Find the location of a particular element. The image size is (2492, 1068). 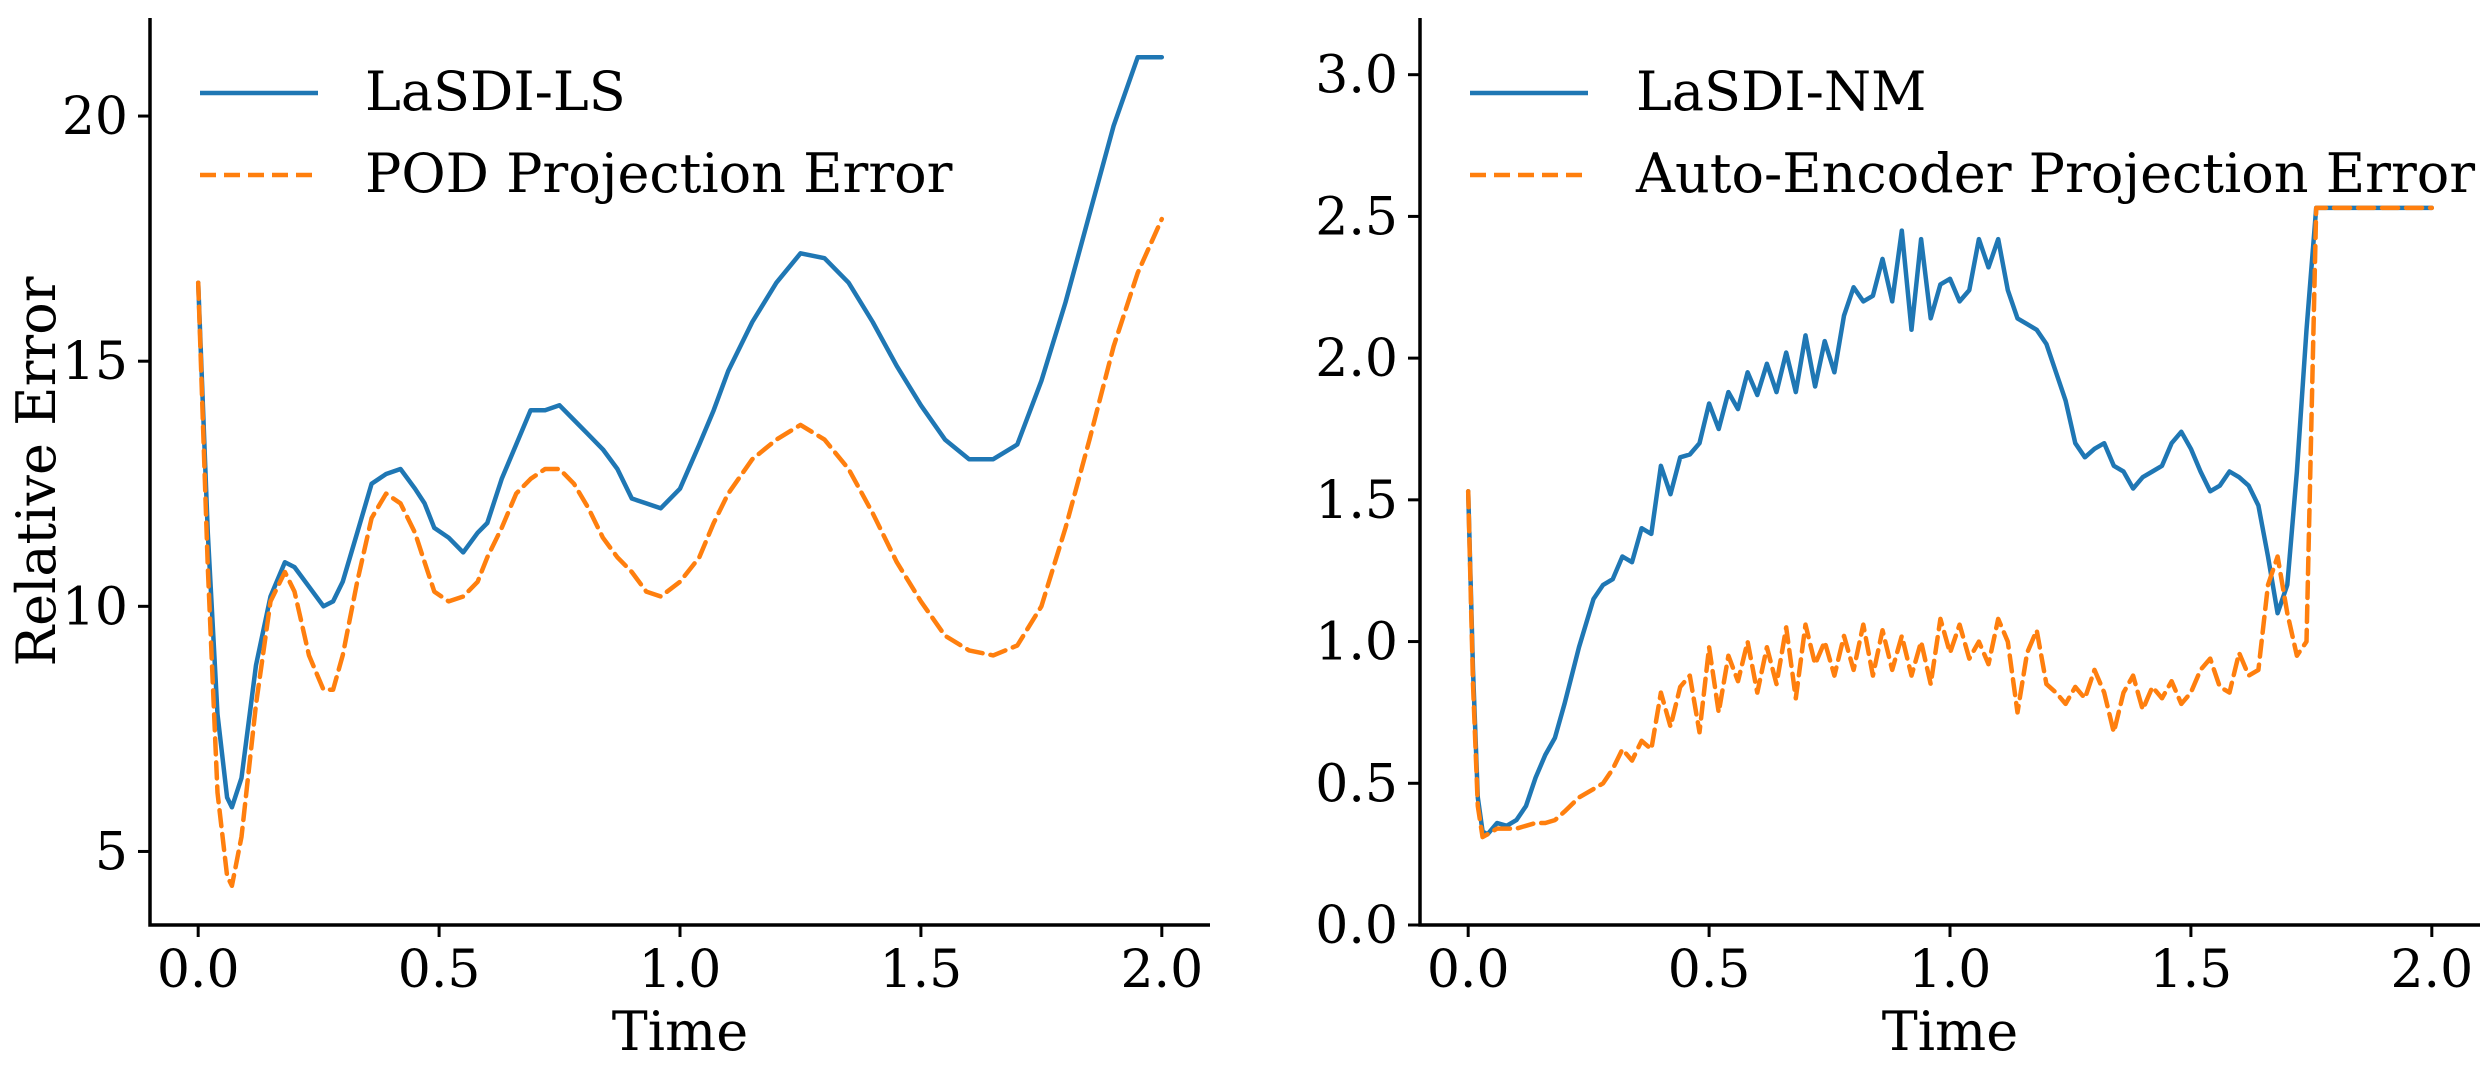

right-y-tick-label: 1.5 is located at coordinates (1356, 501).